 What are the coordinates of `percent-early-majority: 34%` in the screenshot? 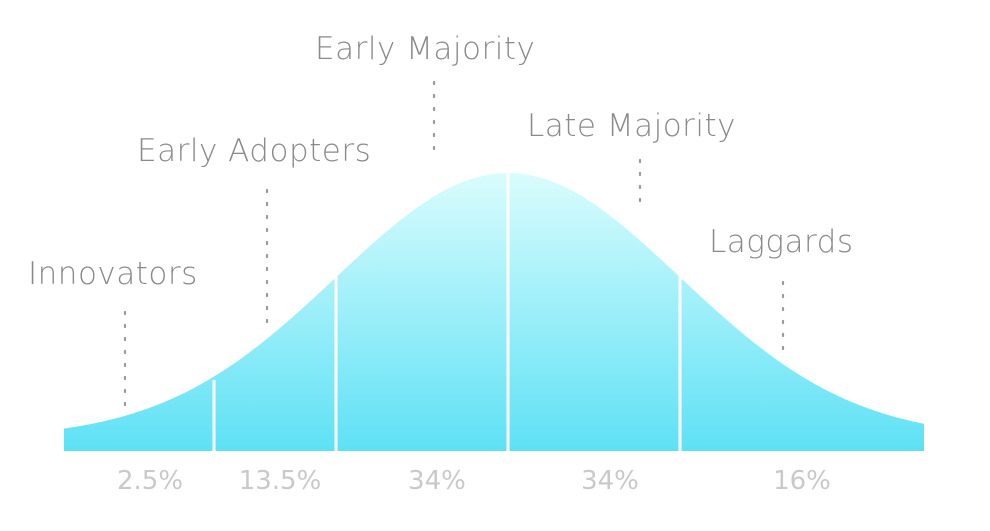 It's located at (437, 481).